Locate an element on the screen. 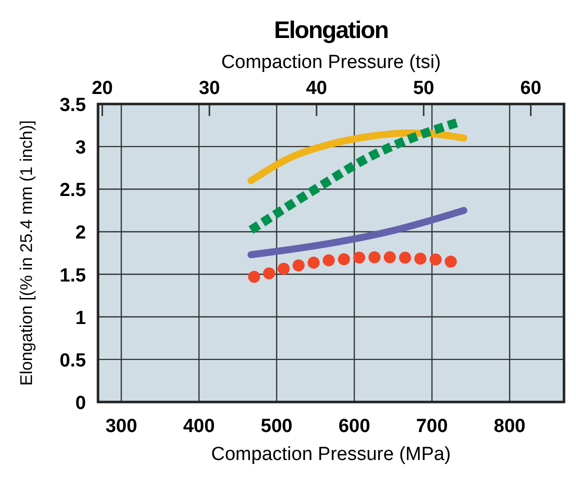  y-tick-label: 3.5 is located at coordinates (73, 105).